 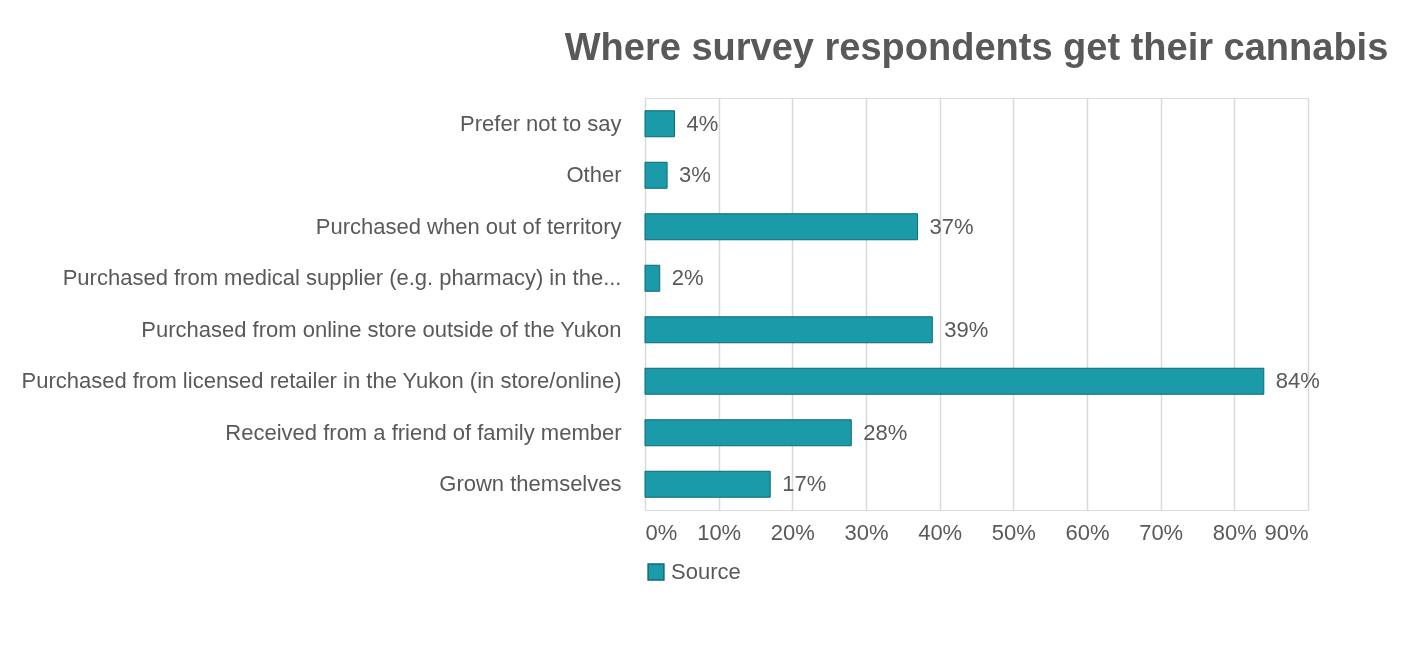 I want to click on chart-title: Where survey respondents get their cannabis, so click(x=976, y=47).